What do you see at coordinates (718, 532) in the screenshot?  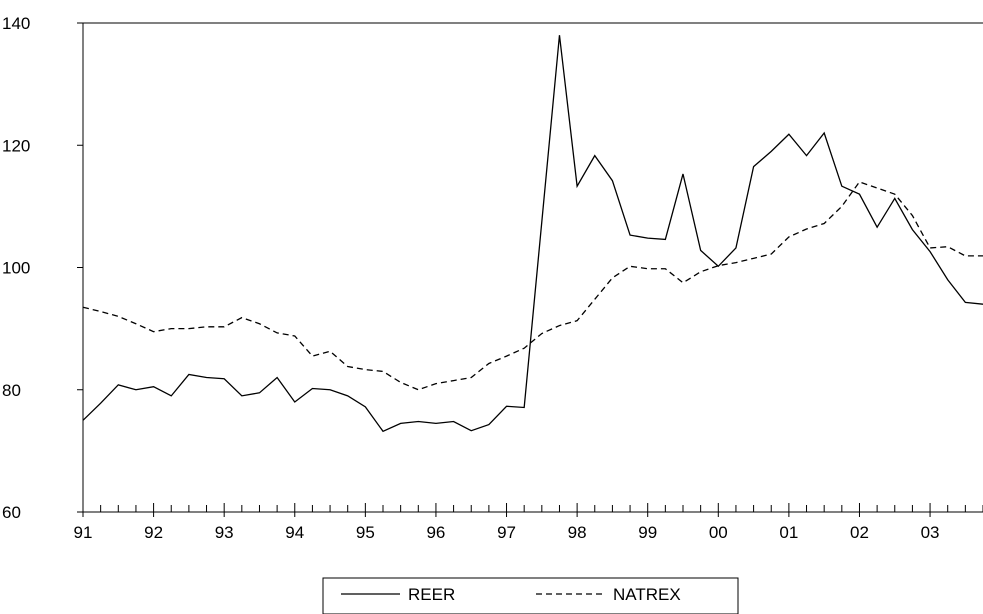 I see `x-tick-label: 00` at bounding box center [718, 532].